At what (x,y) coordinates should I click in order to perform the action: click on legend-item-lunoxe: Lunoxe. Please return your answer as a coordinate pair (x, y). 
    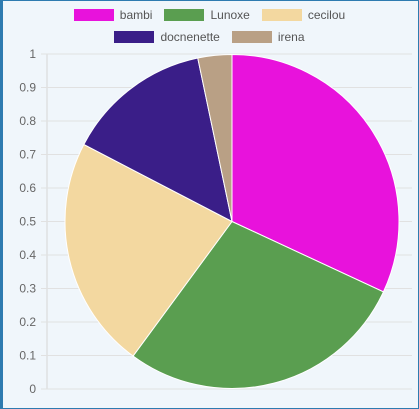
    Looking at the image, I should click on (207, 15).